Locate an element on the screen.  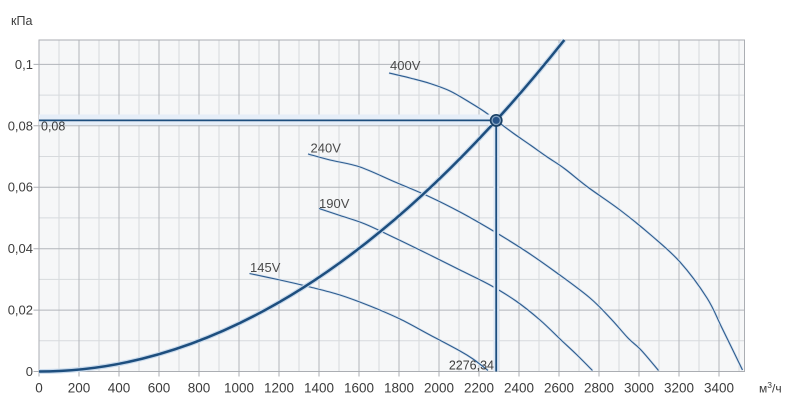
svg-text: 0,1 is located at coordinates (24, 64).